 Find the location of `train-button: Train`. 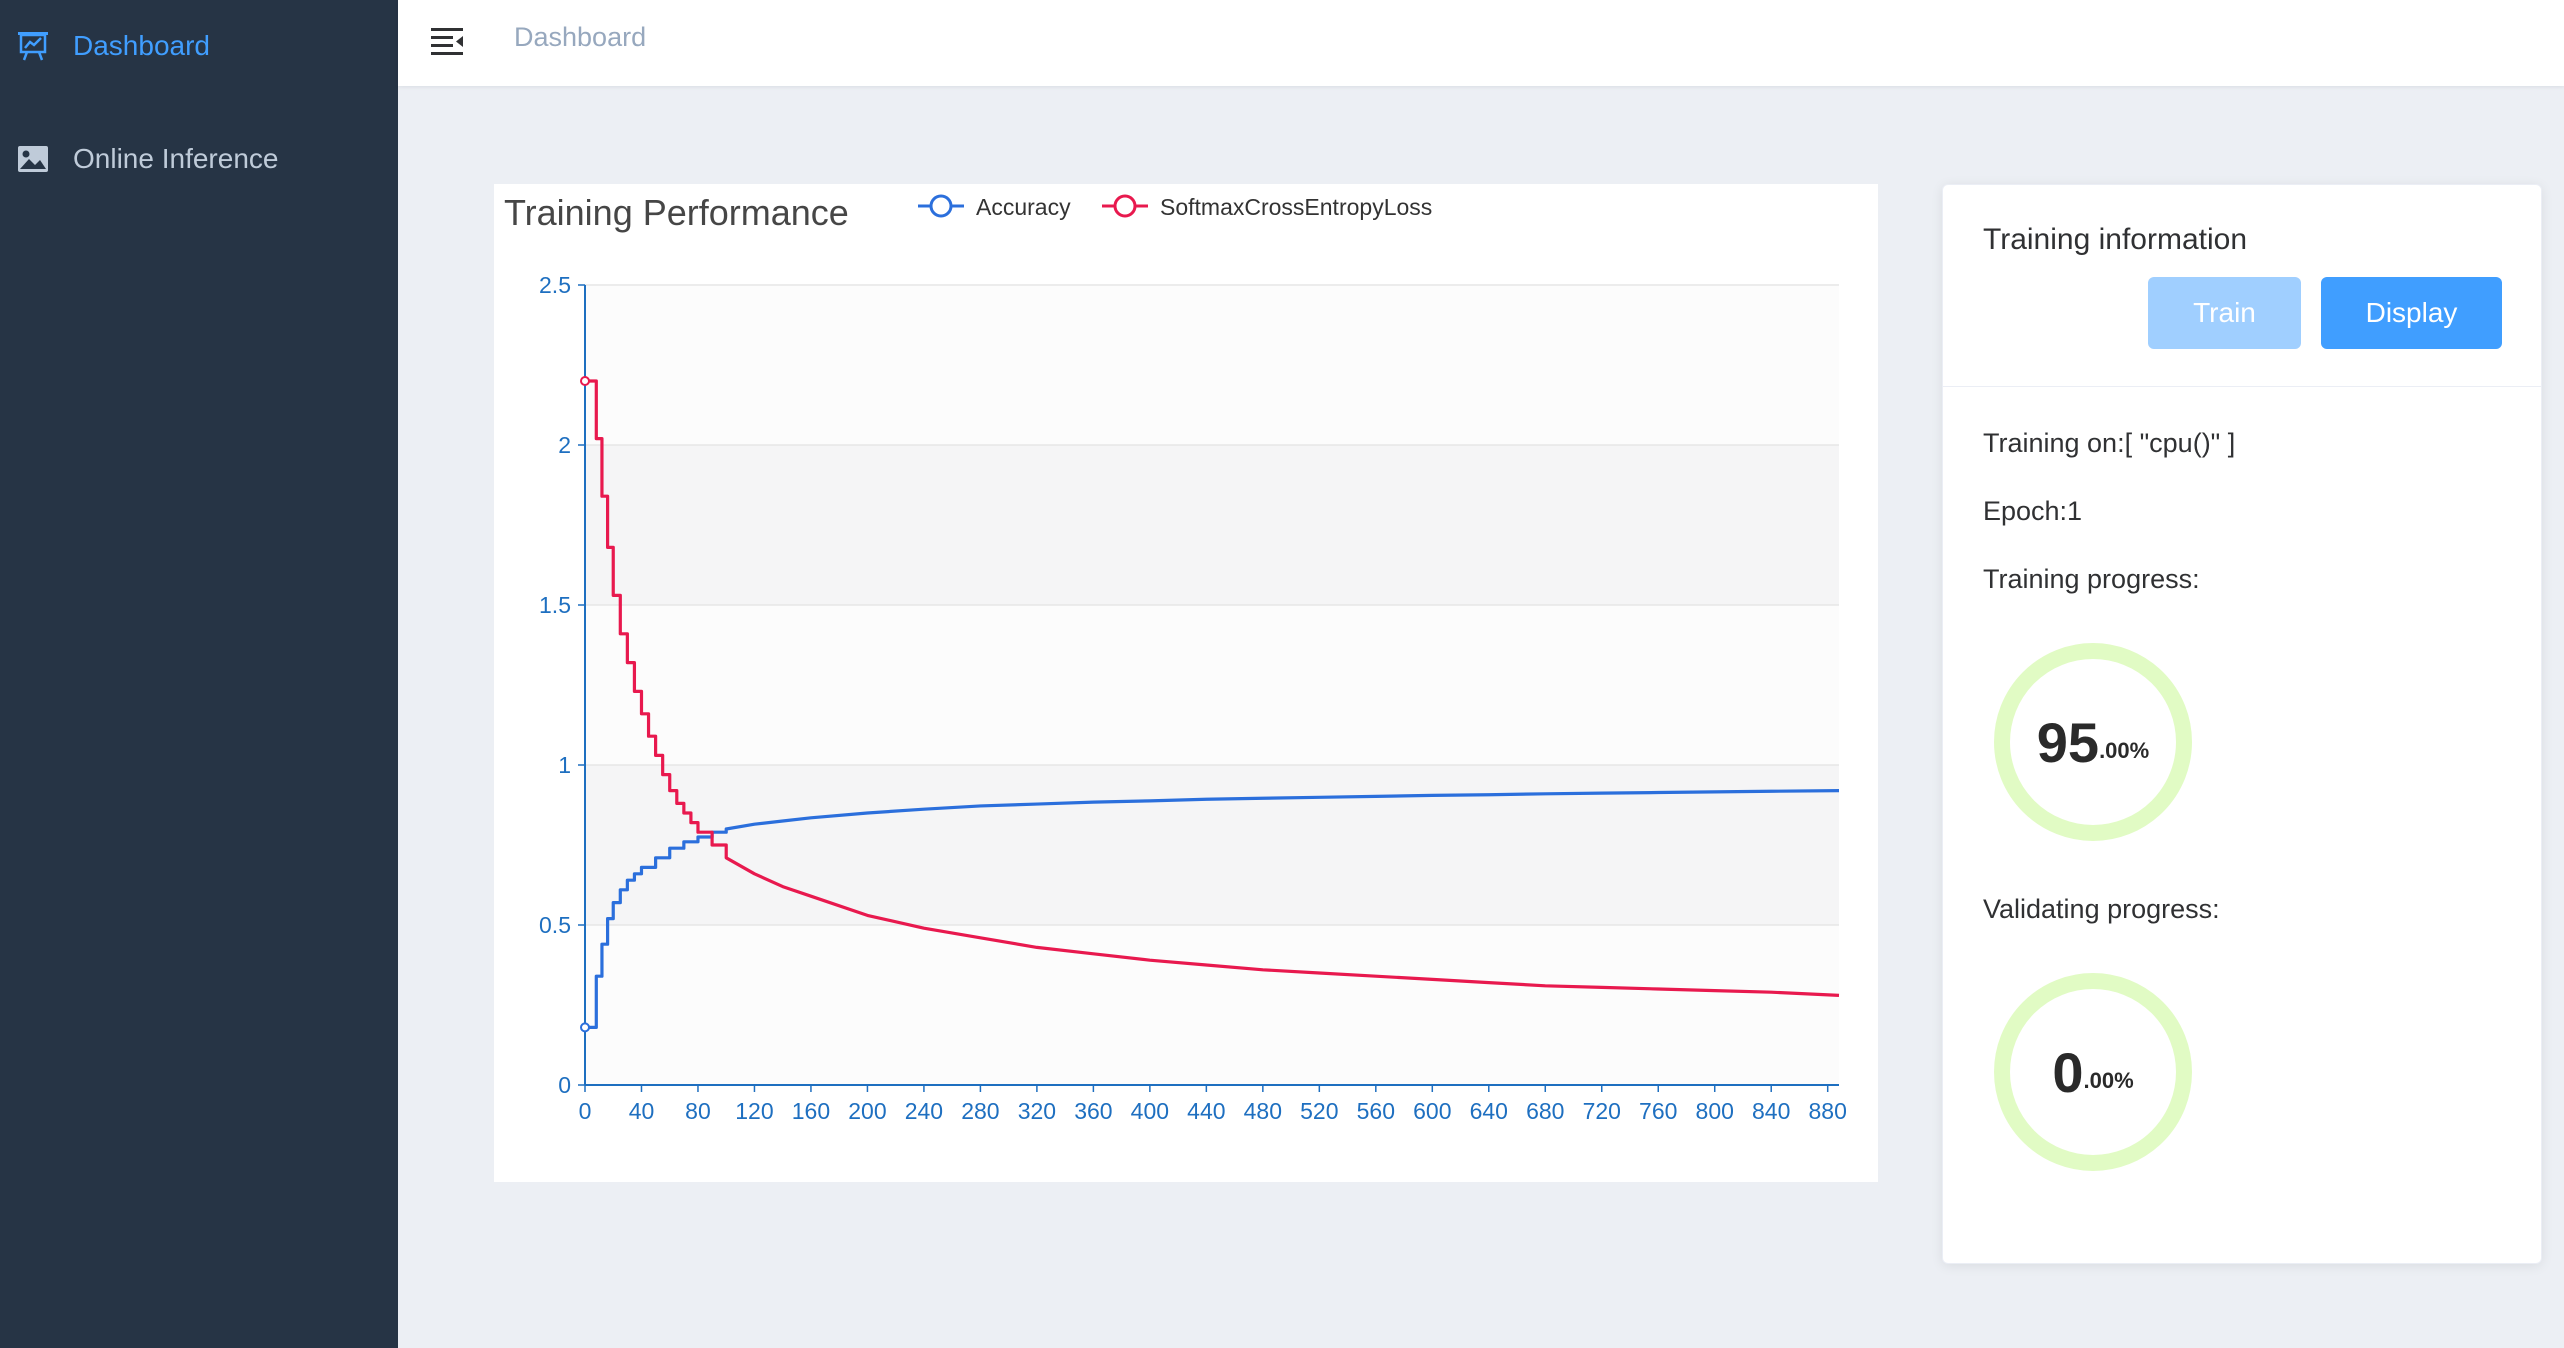

train-button: Train is located at coordinates (2224, 313).